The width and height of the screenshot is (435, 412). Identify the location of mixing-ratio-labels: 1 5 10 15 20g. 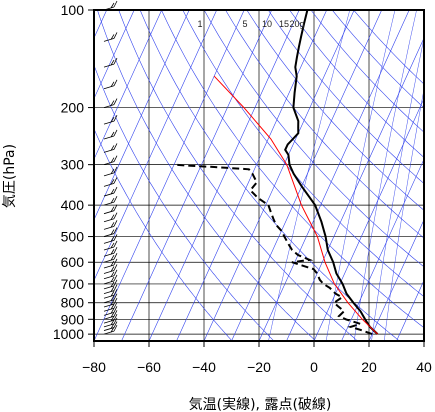
(250, 24).